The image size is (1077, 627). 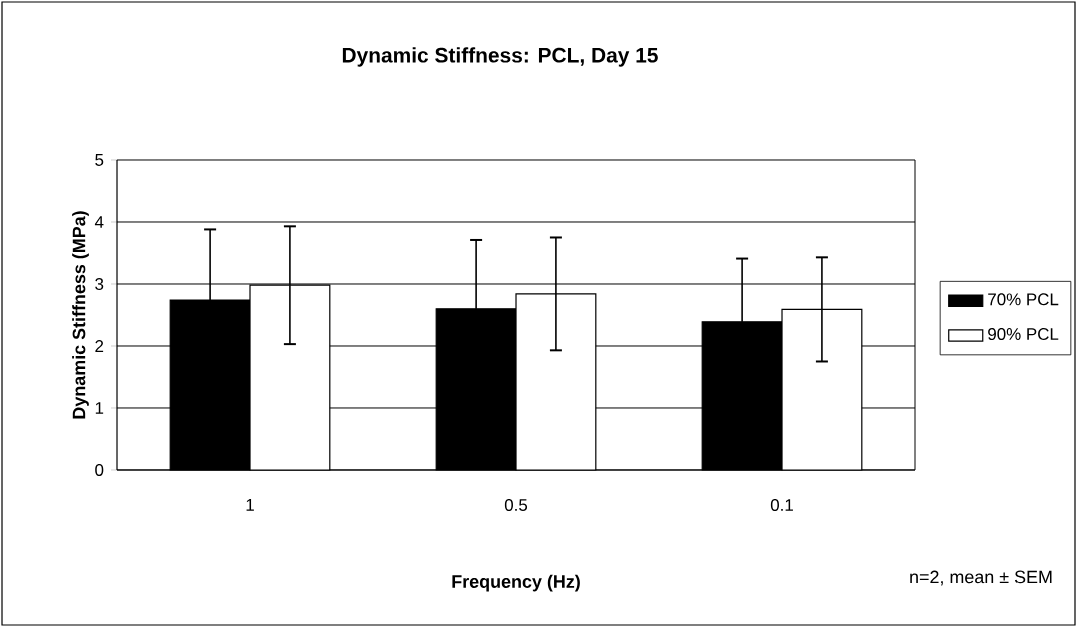 I want to click on y-tick-label: 4, so click(x=99, y=222).